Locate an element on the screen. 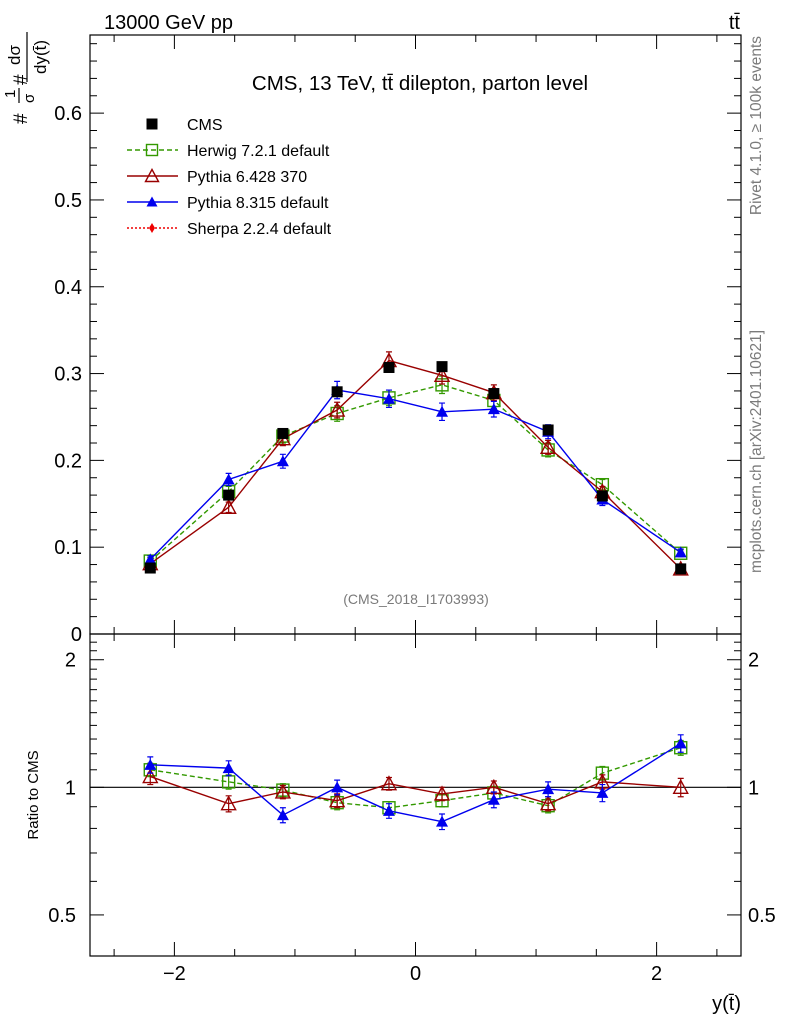  legend-entry: Pythia 8.315 default is located at coordinates (228, 203).